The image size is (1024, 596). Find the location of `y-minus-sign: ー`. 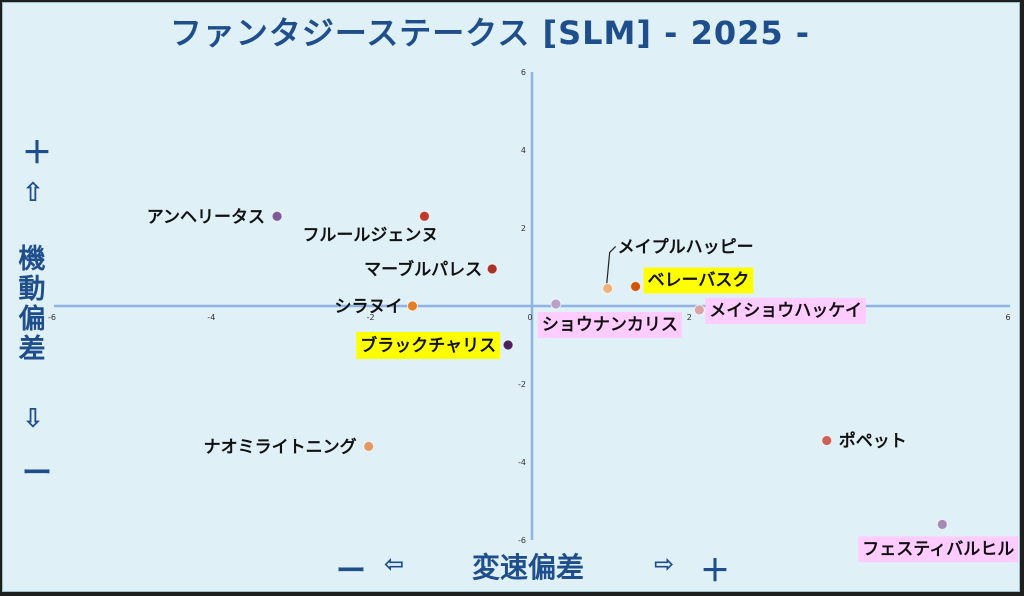

y-minus-sign: ー is located at coordinates (37, 473).